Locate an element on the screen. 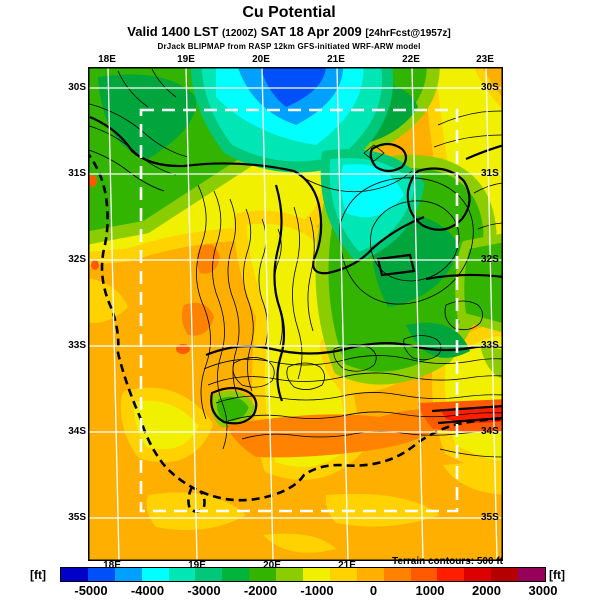 The width and height of the screenshot is (600, 600). lon-label-top: 22E is located at coordinates (411, 59).